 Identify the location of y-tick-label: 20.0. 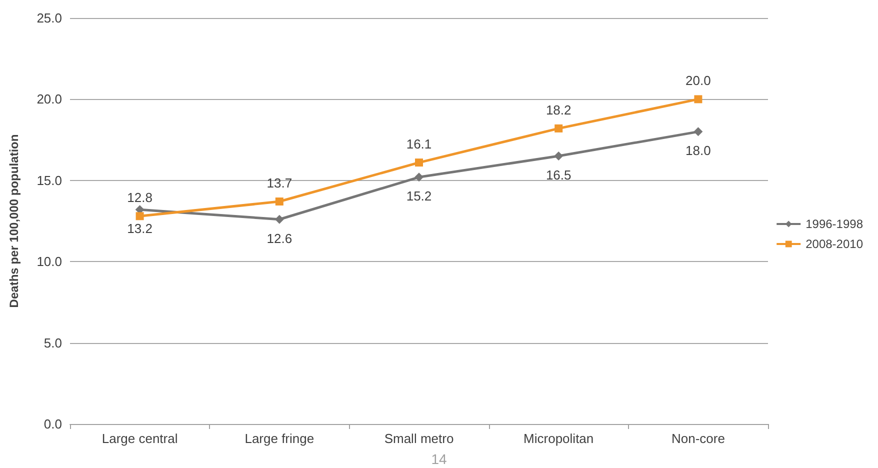
(49, 99).